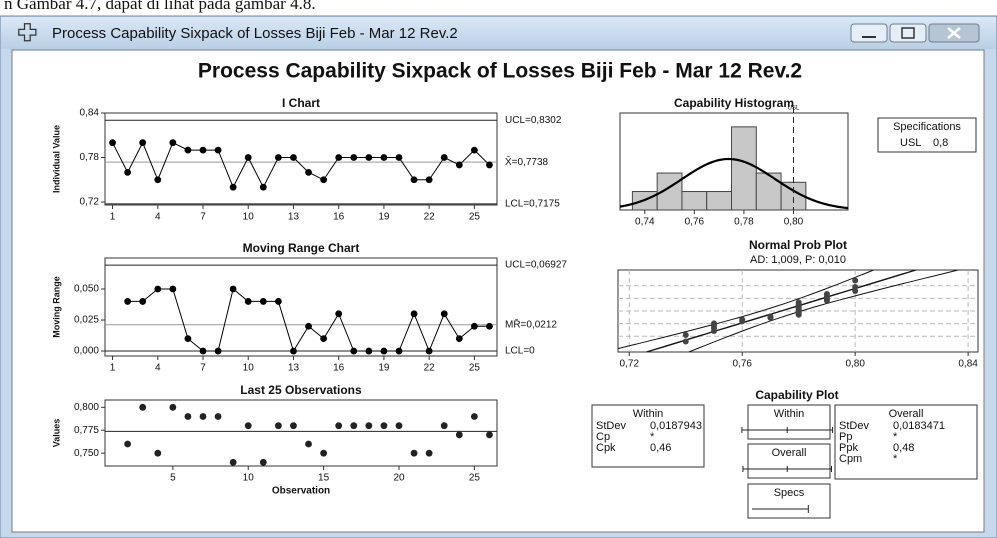 Image resolution: width=997 pixels, height=538 pixels. Describe the element at coordinates (903, 448) in the screenshot. I see `stat-value: 0,48` at that location.